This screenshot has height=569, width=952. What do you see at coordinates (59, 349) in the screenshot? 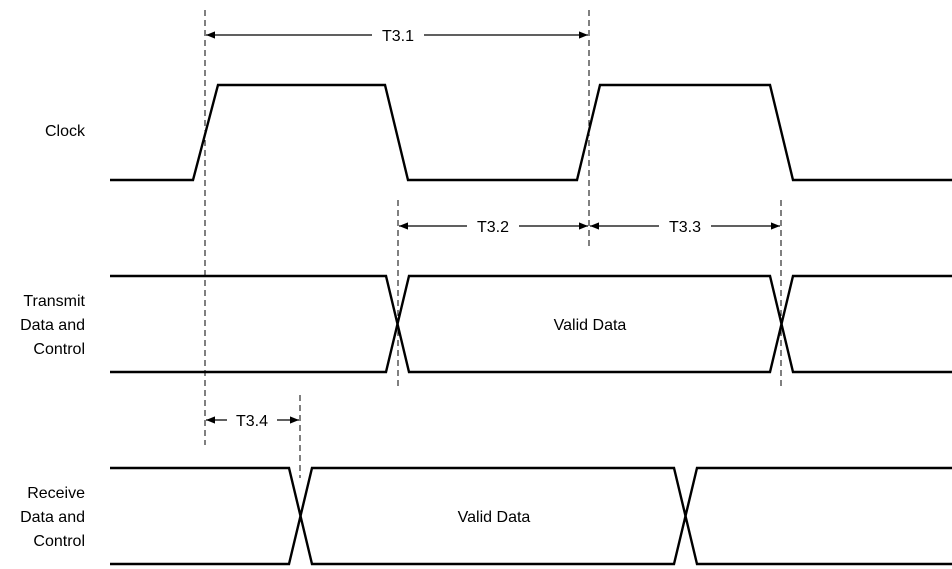
I see `transmit-label-line-3: Control` at bounding box center [59, 349].